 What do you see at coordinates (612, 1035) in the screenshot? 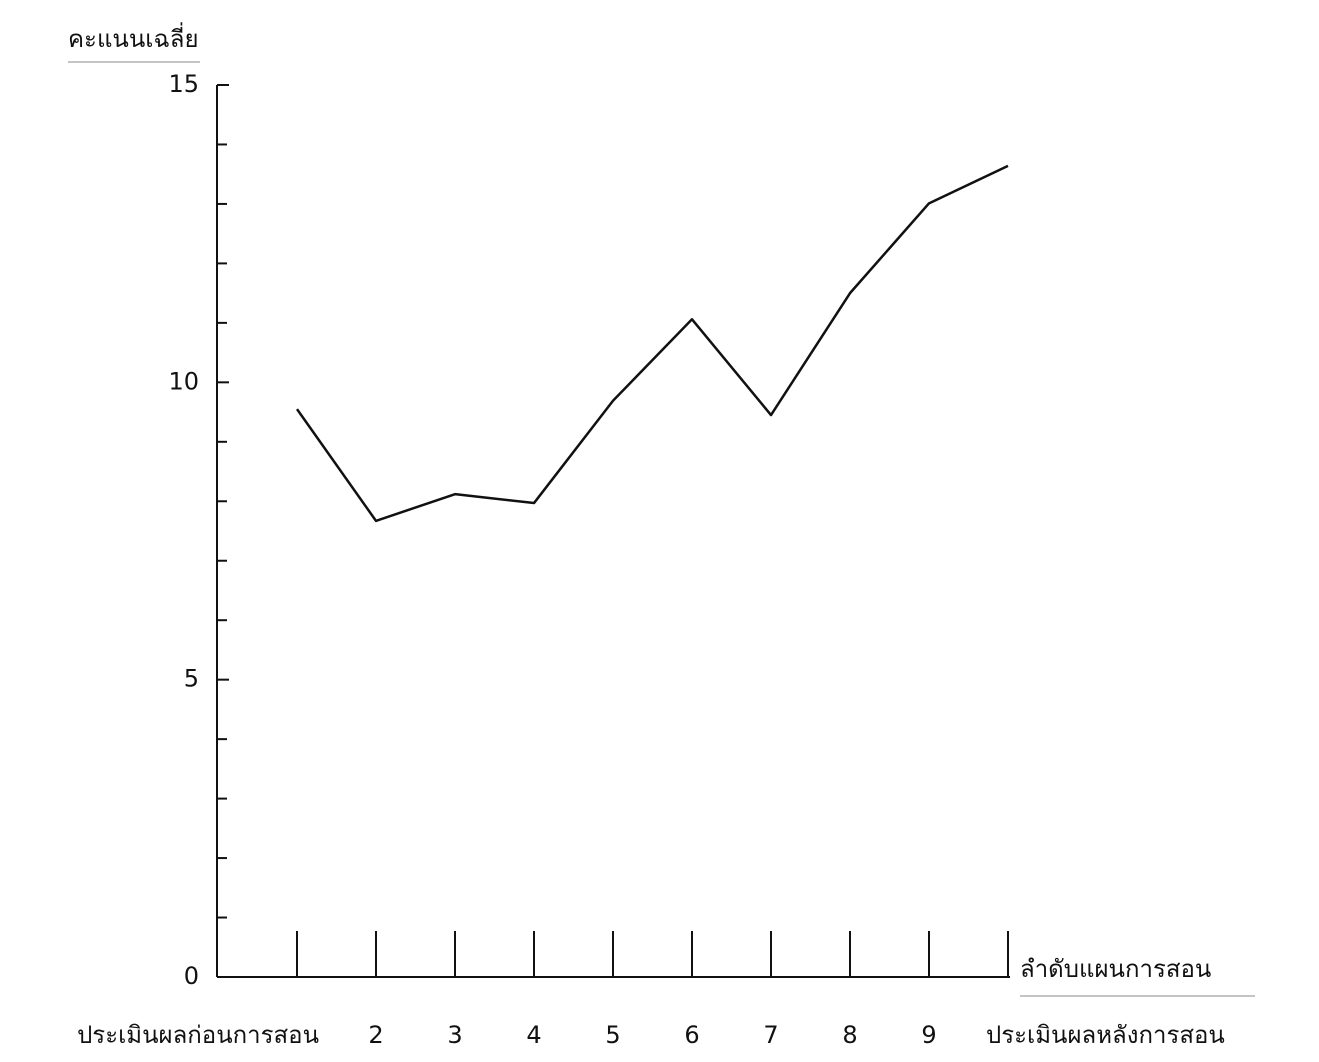
I see `x-tick-label: 5` at bounding box center [612, 1035].